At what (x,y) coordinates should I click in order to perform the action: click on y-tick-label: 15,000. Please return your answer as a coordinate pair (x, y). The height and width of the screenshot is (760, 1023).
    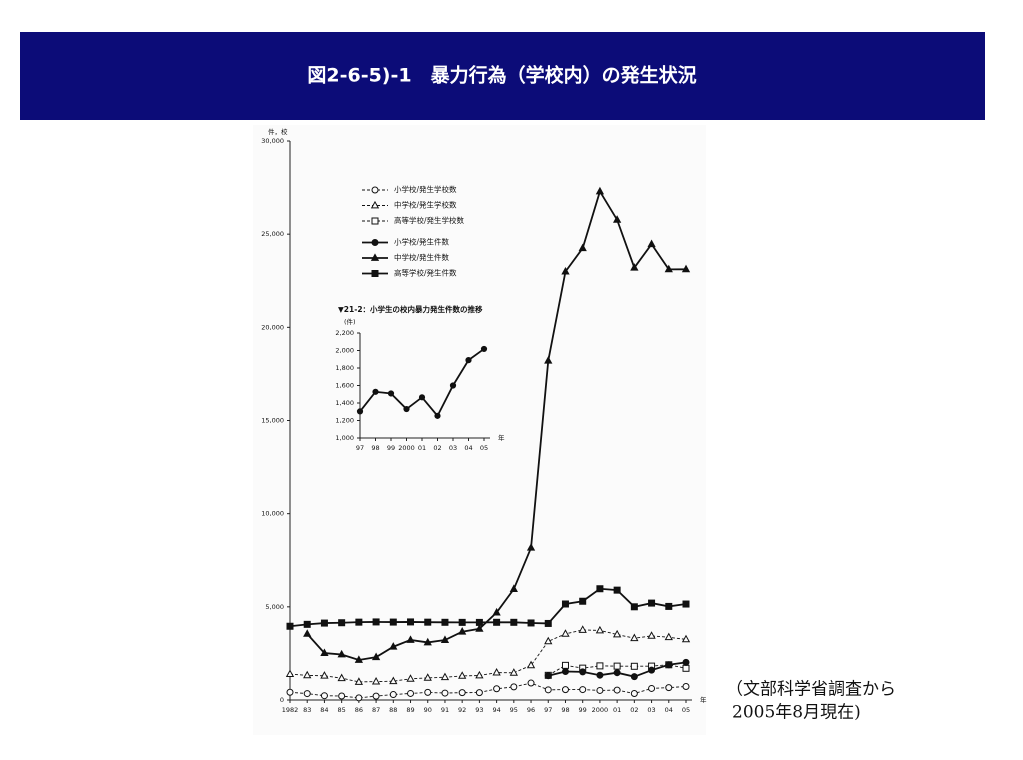
    Looking at the image, I should click on (272, 421).